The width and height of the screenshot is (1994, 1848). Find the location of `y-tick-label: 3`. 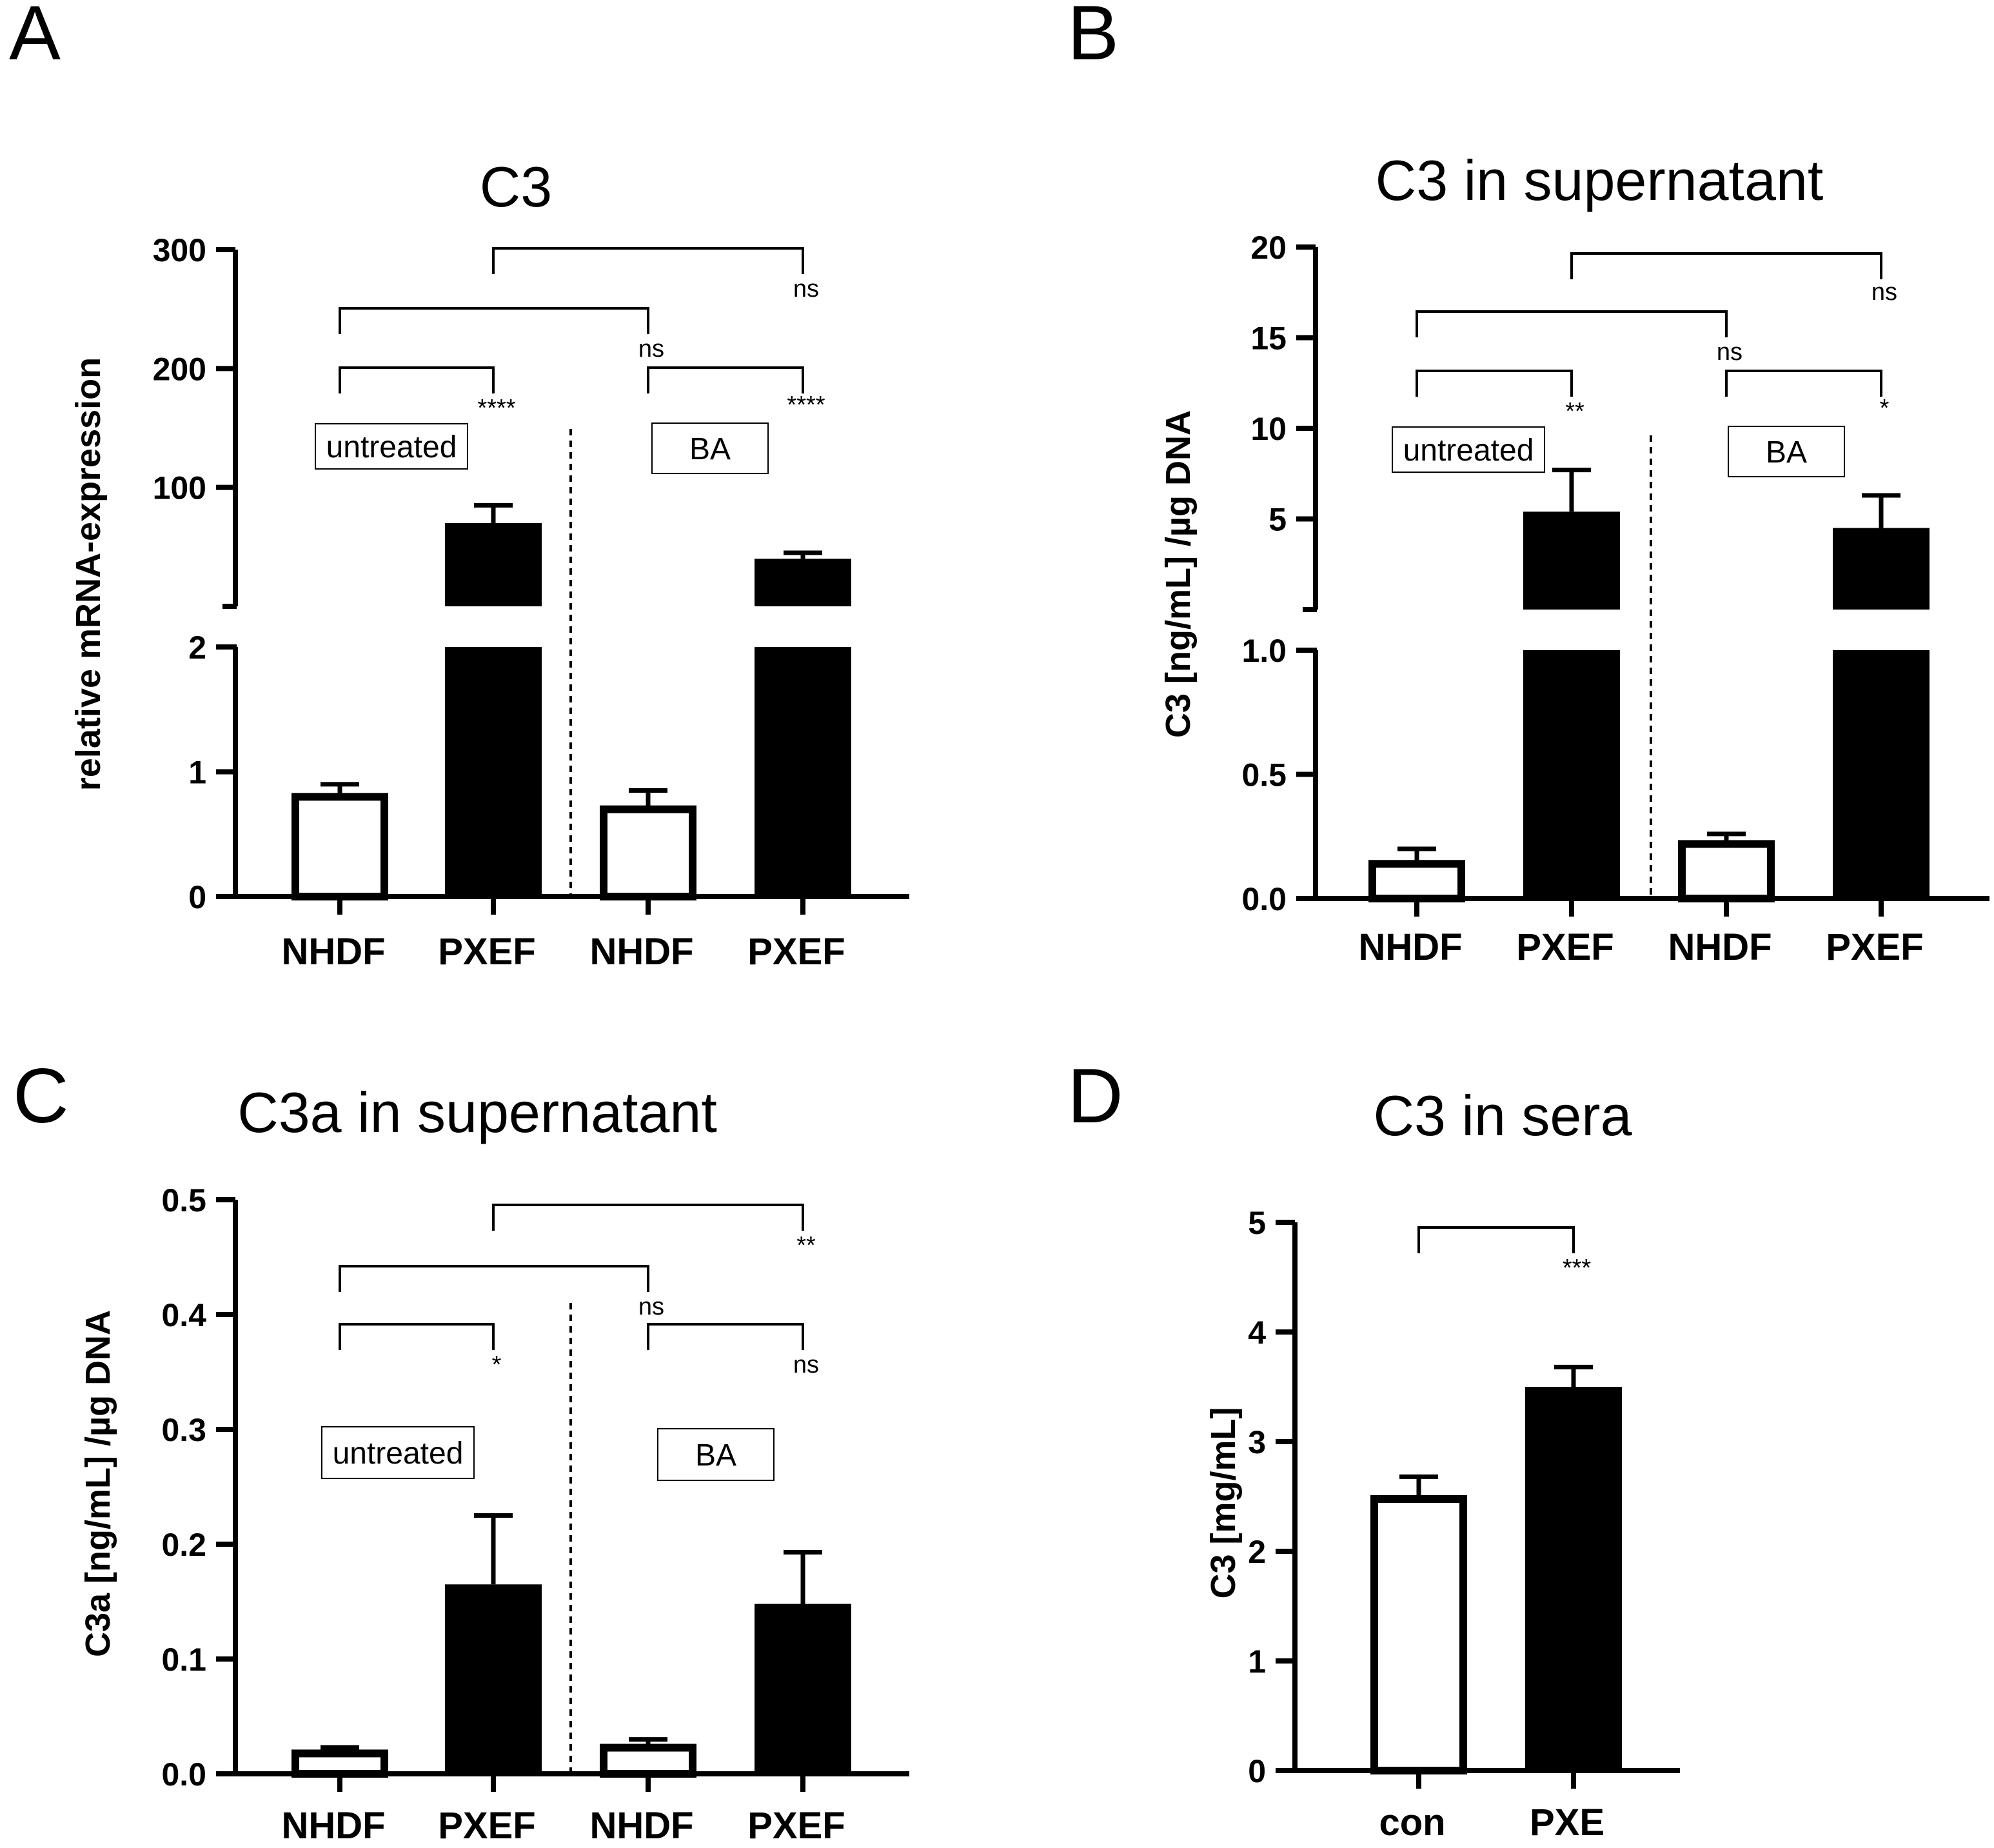

y-tick-label: 3 is located at coordinates (1257, 1442).